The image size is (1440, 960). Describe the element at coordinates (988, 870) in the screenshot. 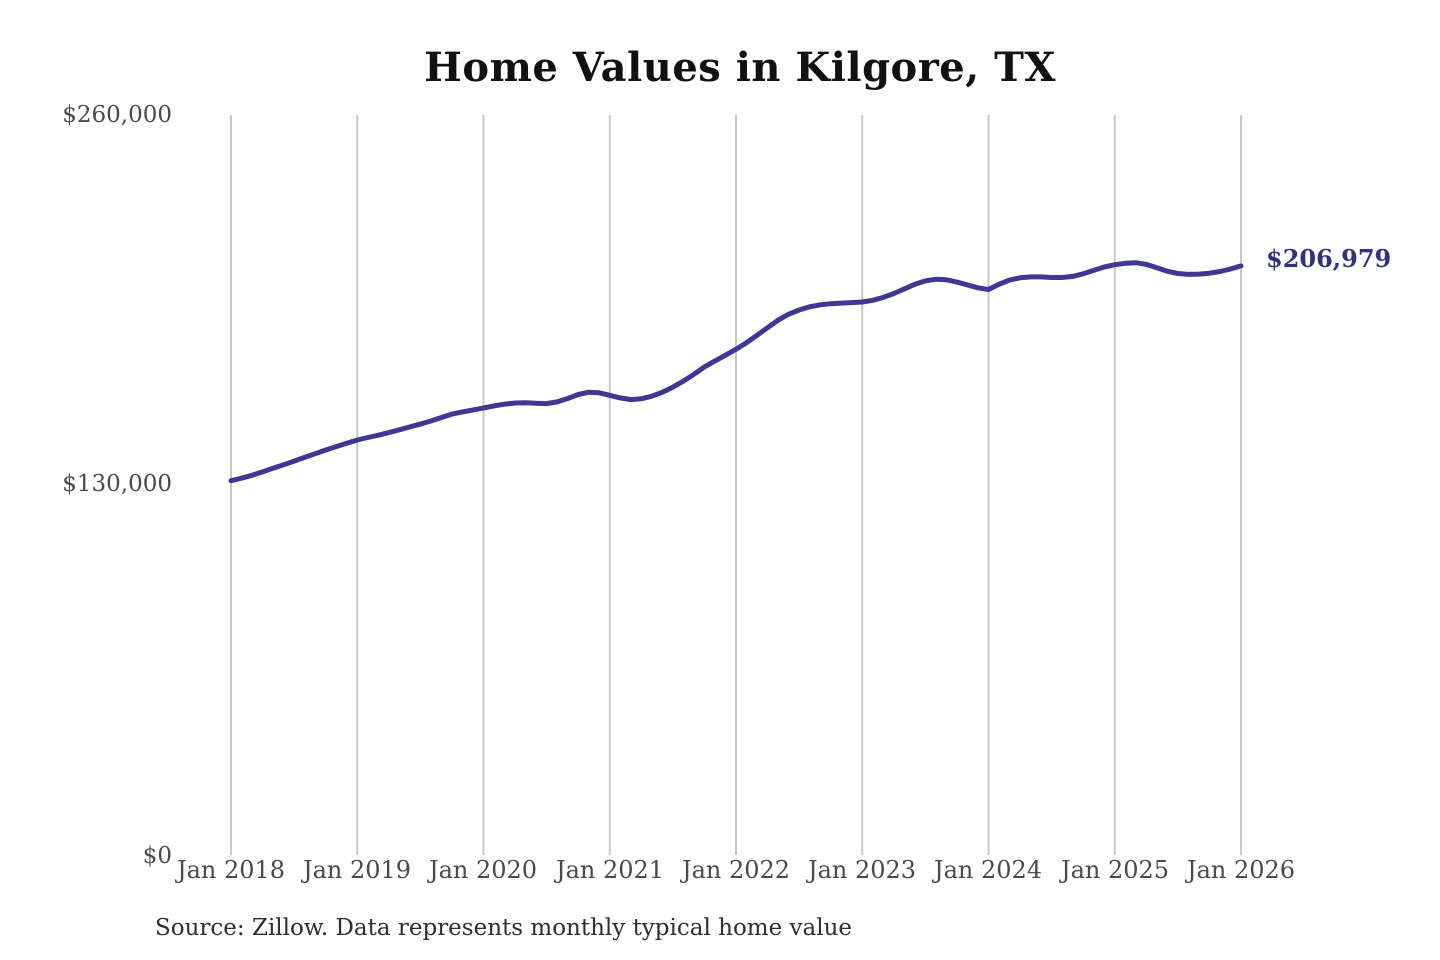

I see `x-axis-tick-jan-2024: Jan 2024` at that location.